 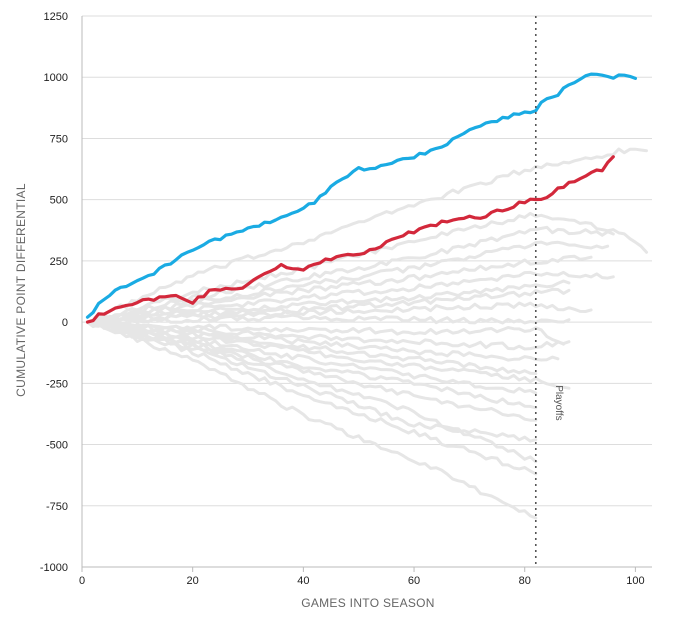 What do you see at coordinates (57, 507) in the screenshot?
I see `y-tick-label: -750` at bounding box center [57, 507].